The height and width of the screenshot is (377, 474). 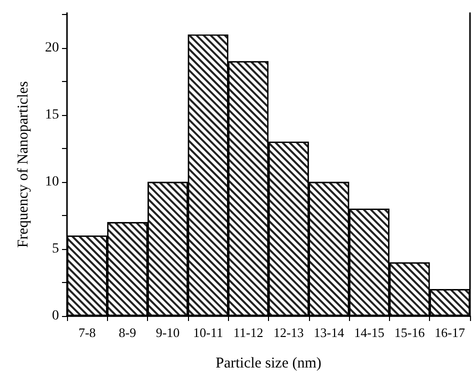 I want to click on y-tick-label: 15, so click(x=52, y=114).